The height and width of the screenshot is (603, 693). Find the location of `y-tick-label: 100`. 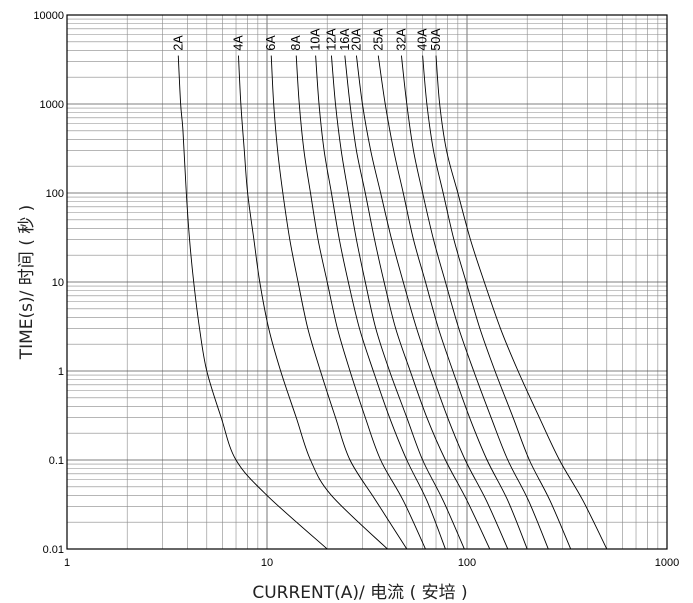

y-tick-label: 100 is located at coordinates (55, 194).